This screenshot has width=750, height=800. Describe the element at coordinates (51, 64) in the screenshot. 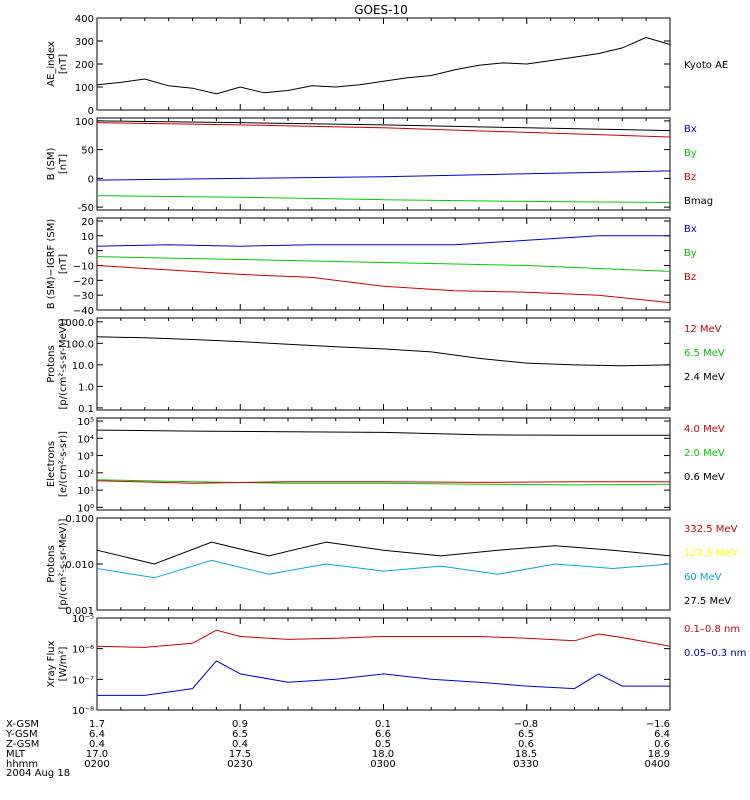

I see `y-axis-label: AE_index` at that location.